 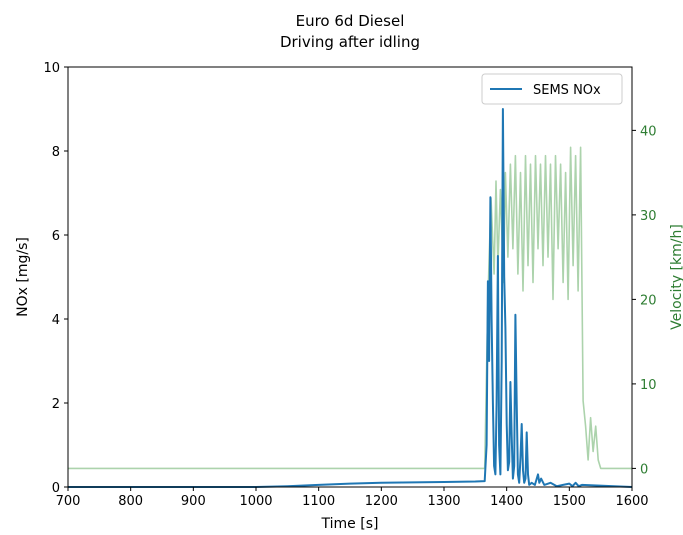 I want to click on y2-tick-label: 30, so click(x=648, y=216).